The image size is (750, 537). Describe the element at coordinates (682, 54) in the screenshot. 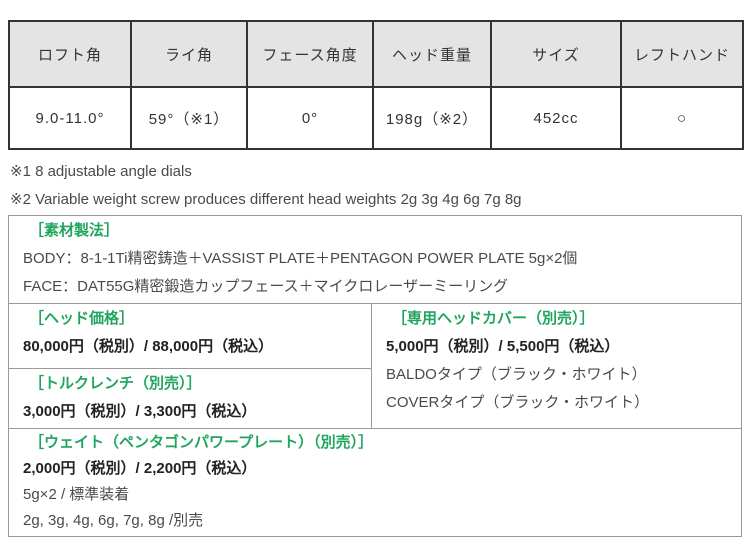

I see `header-left-hand: レフトハンド` at that location.